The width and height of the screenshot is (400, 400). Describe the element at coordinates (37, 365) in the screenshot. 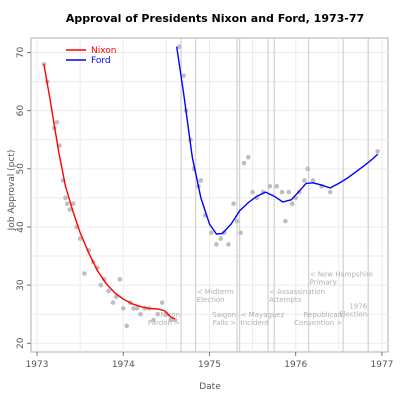

I see `x-tick-label-0: 1973` at that location.